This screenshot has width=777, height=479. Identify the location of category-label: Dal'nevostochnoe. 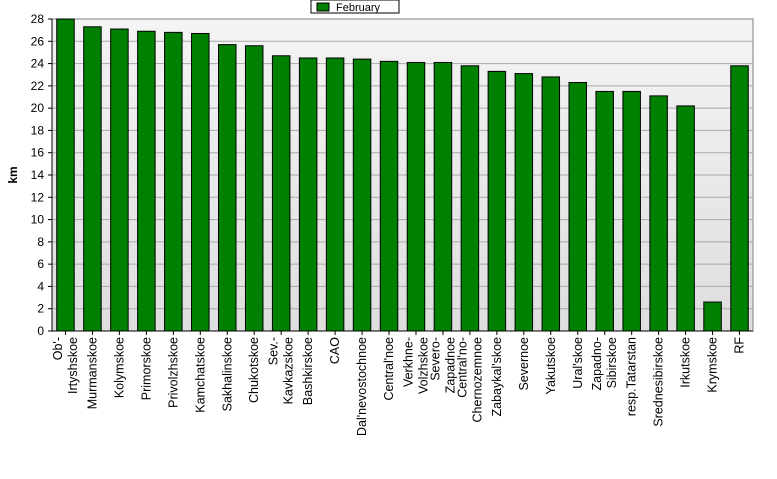
(362, 386).